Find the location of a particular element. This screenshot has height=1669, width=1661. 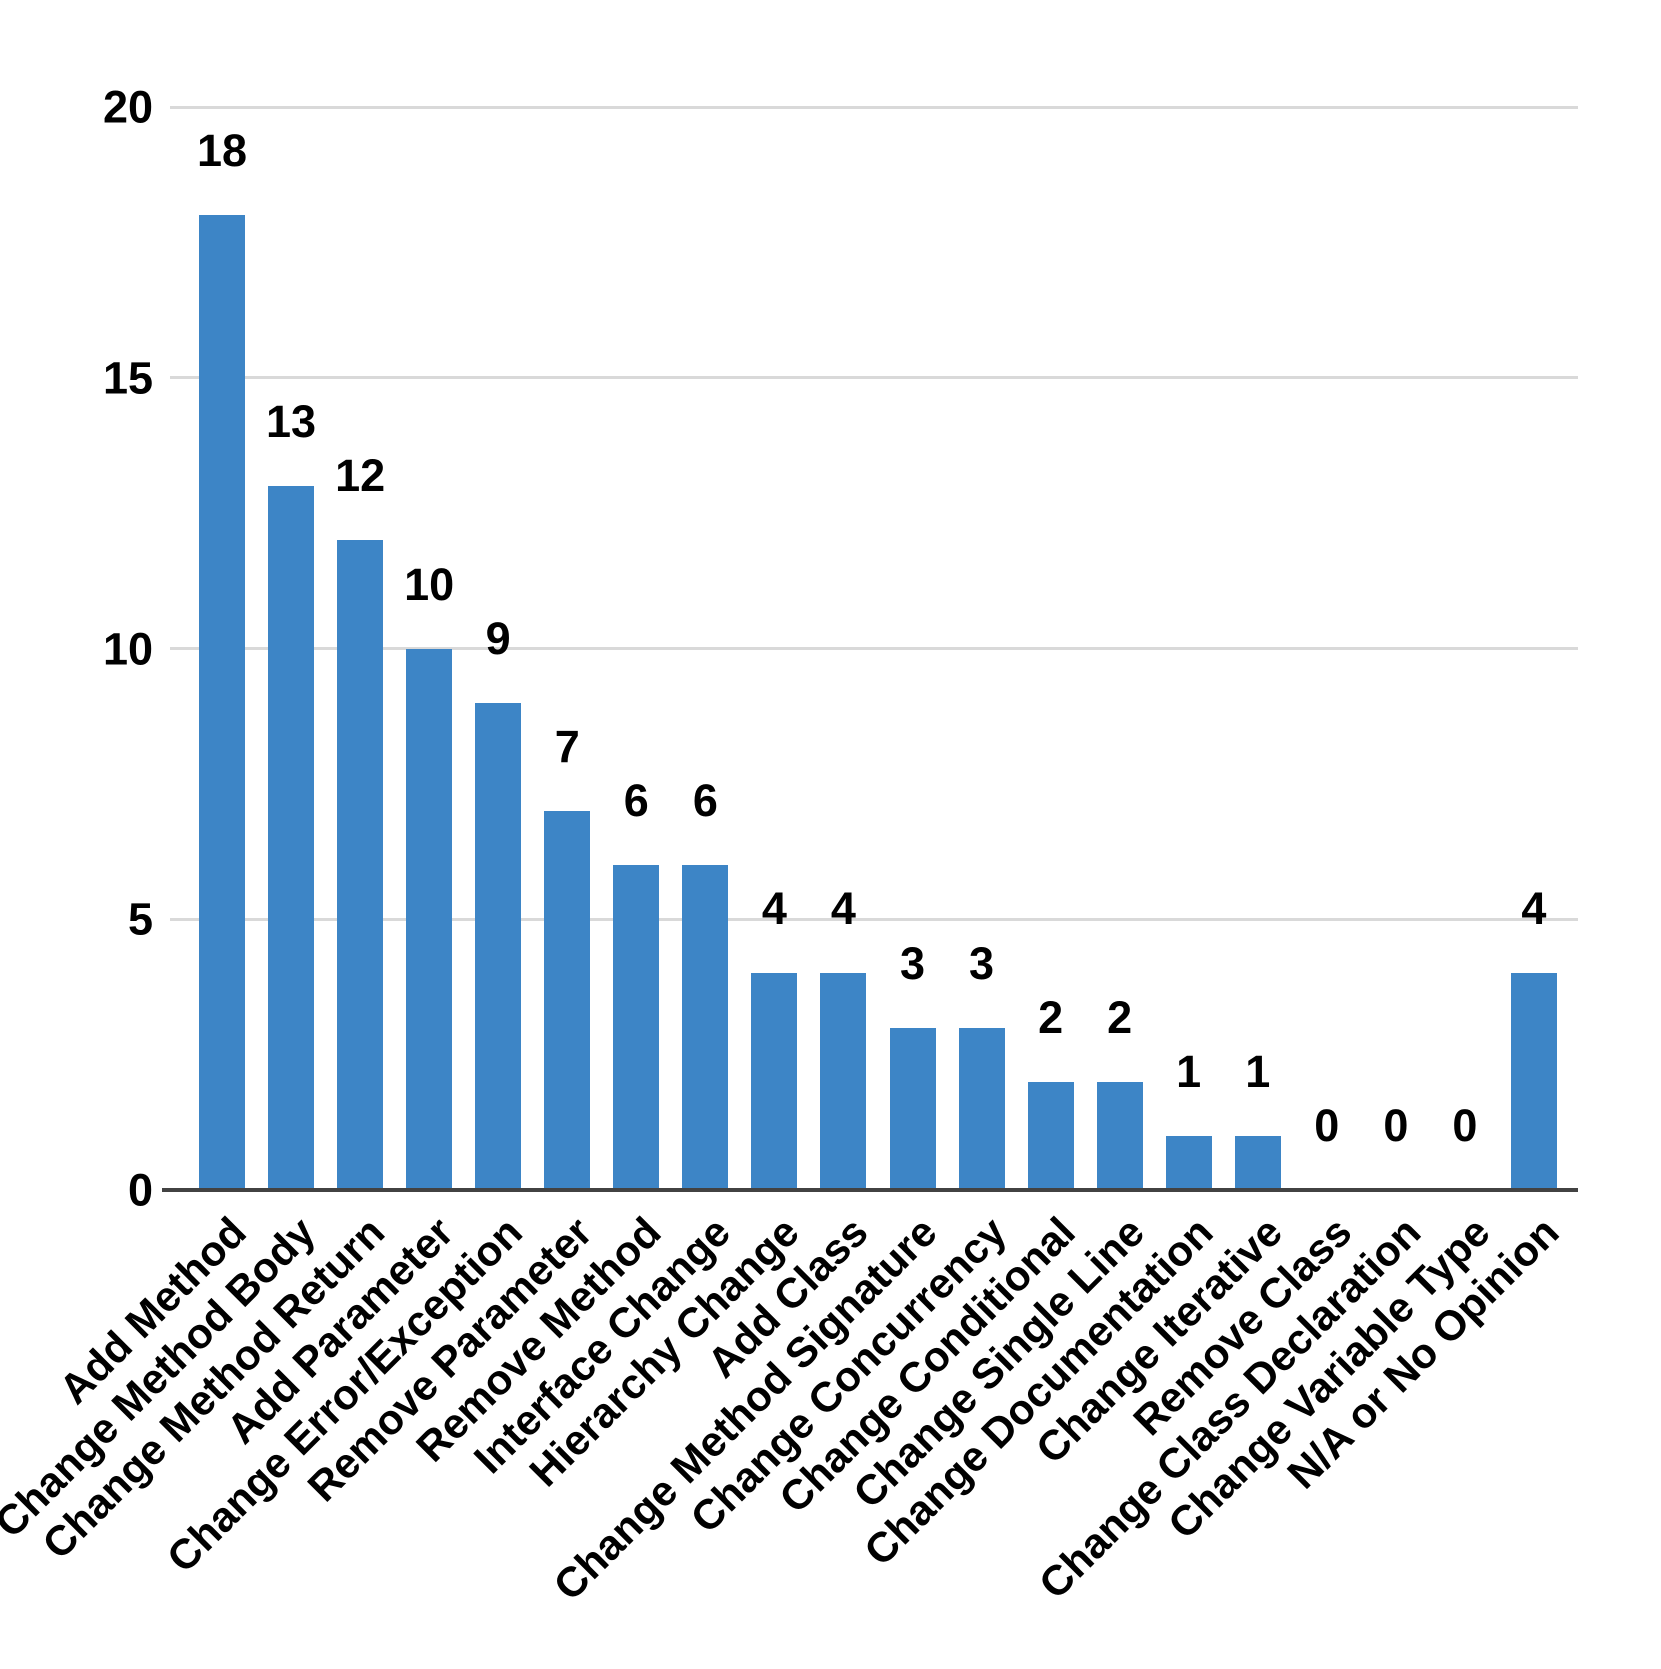

y-tick-label: 0 is located at coordinates (140, 1190).